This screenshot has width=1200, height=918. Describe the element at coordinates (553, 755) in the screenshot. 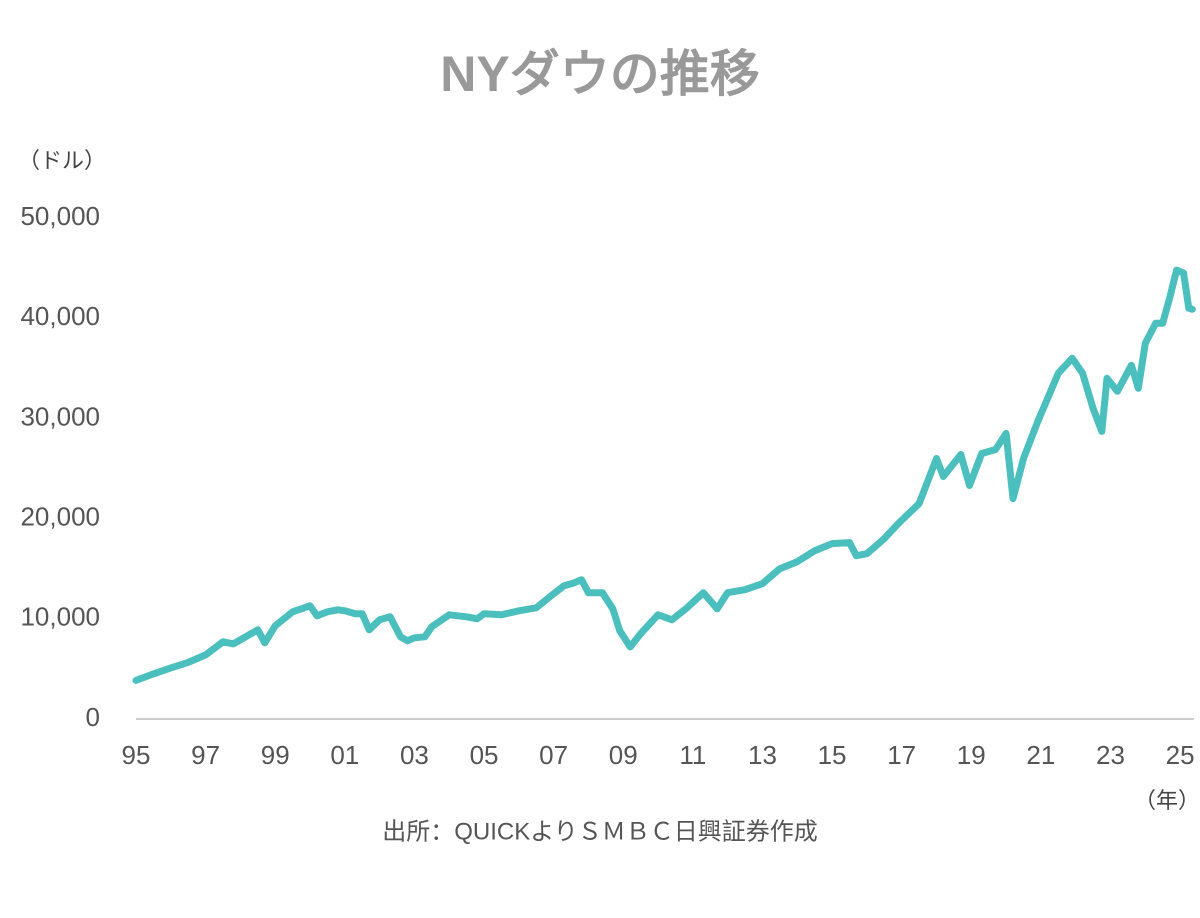

I see `x-tick-label: 07` at that location.